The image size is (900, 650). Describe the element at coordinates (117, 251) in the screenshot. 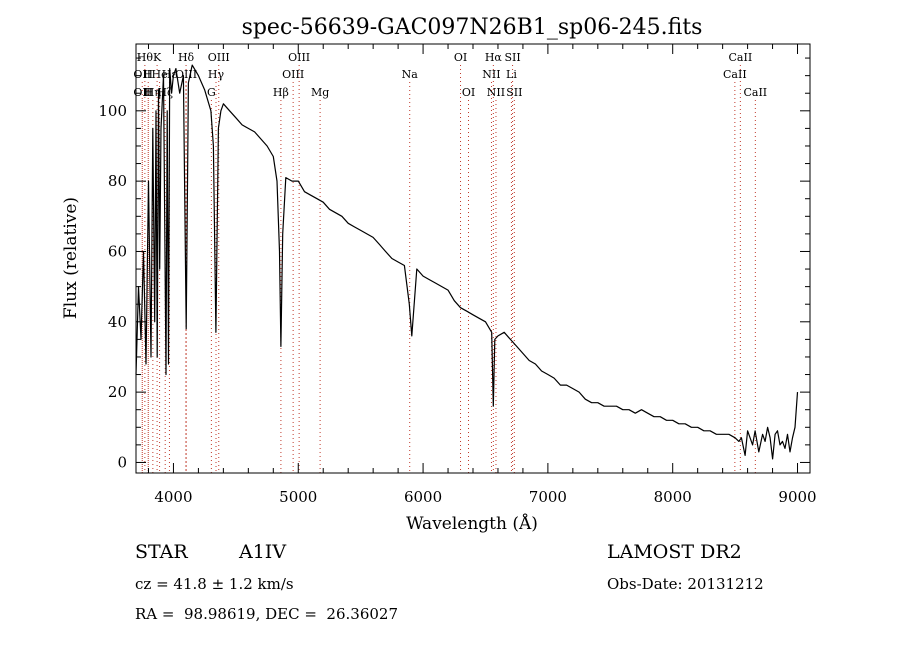

I see `y-tick-label: 60` at that location.